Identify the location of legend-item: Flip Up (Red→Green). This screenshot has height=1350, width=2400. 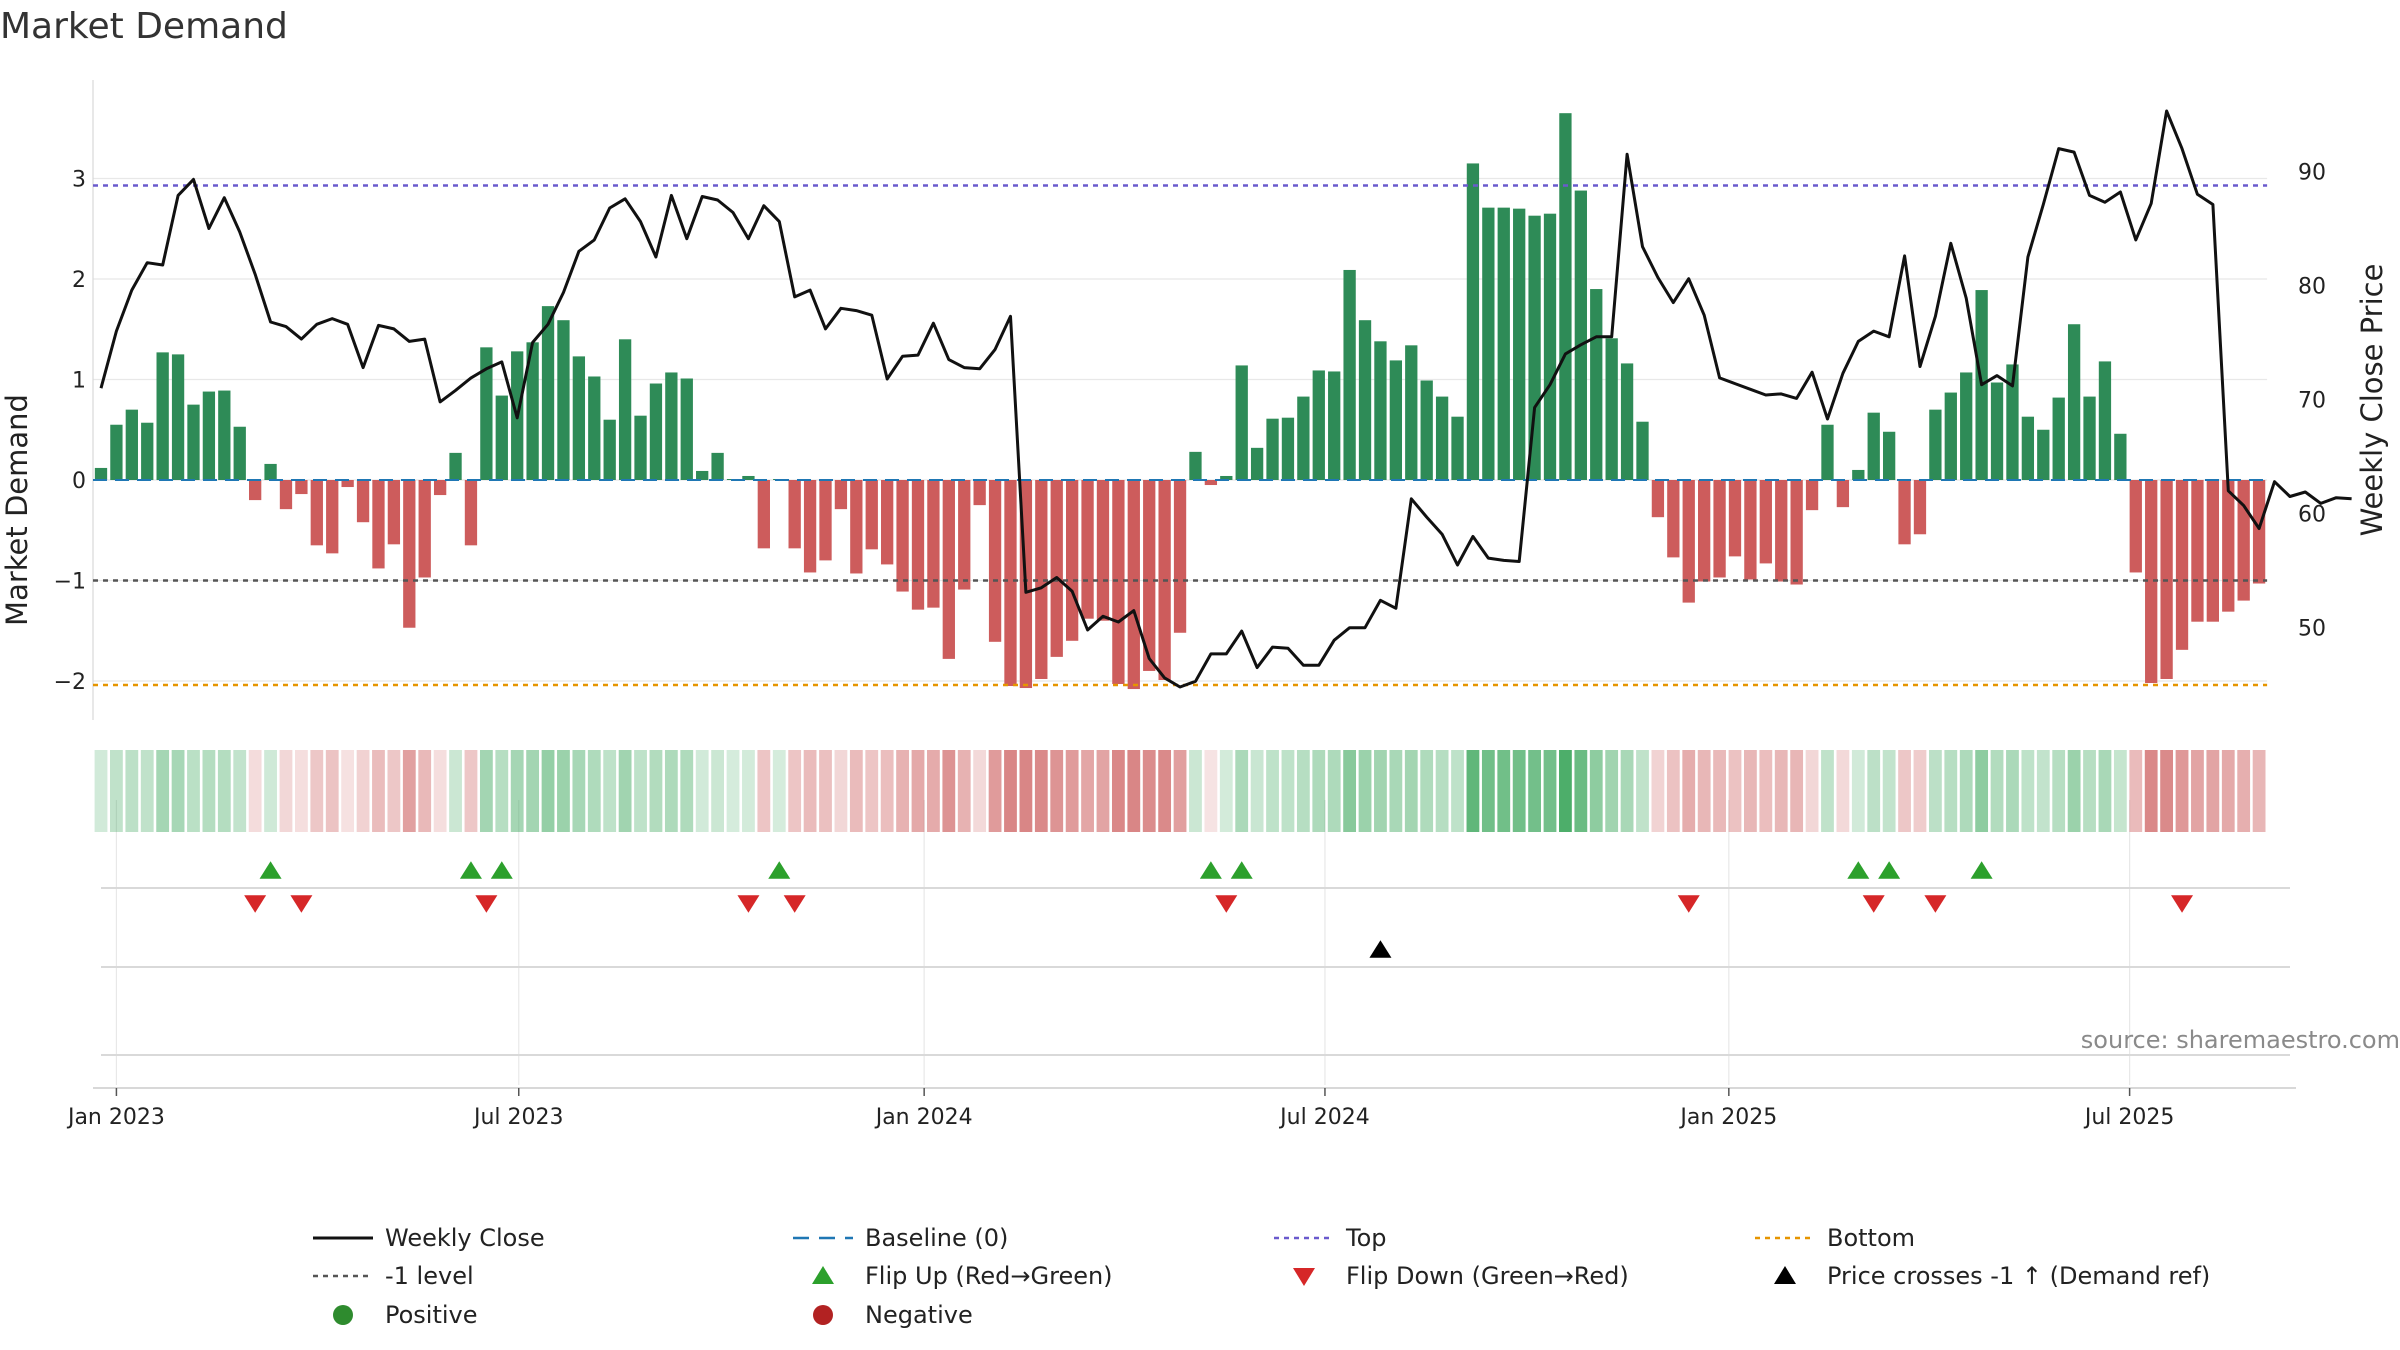
(962, 1276).